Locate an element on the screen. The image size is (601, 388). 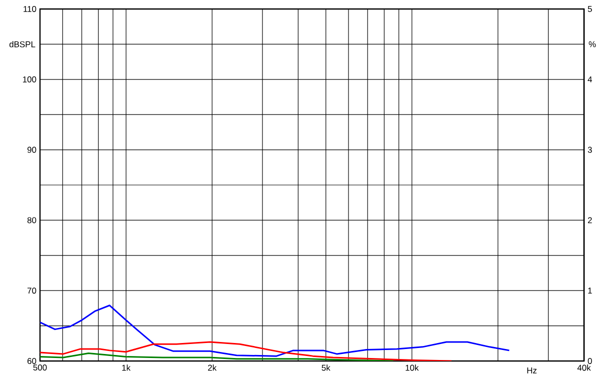
y2-tick-label: 3 is located at coordinates (590, 149).